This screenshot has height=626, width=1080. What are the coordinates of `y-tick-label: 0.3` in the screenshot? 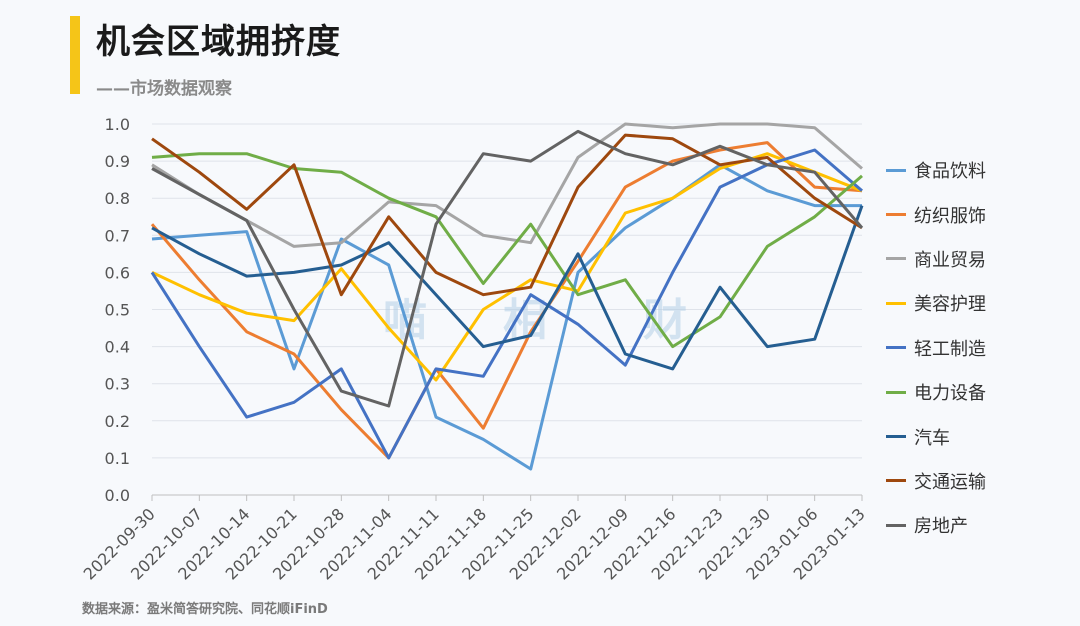 It's located at (117, 384).